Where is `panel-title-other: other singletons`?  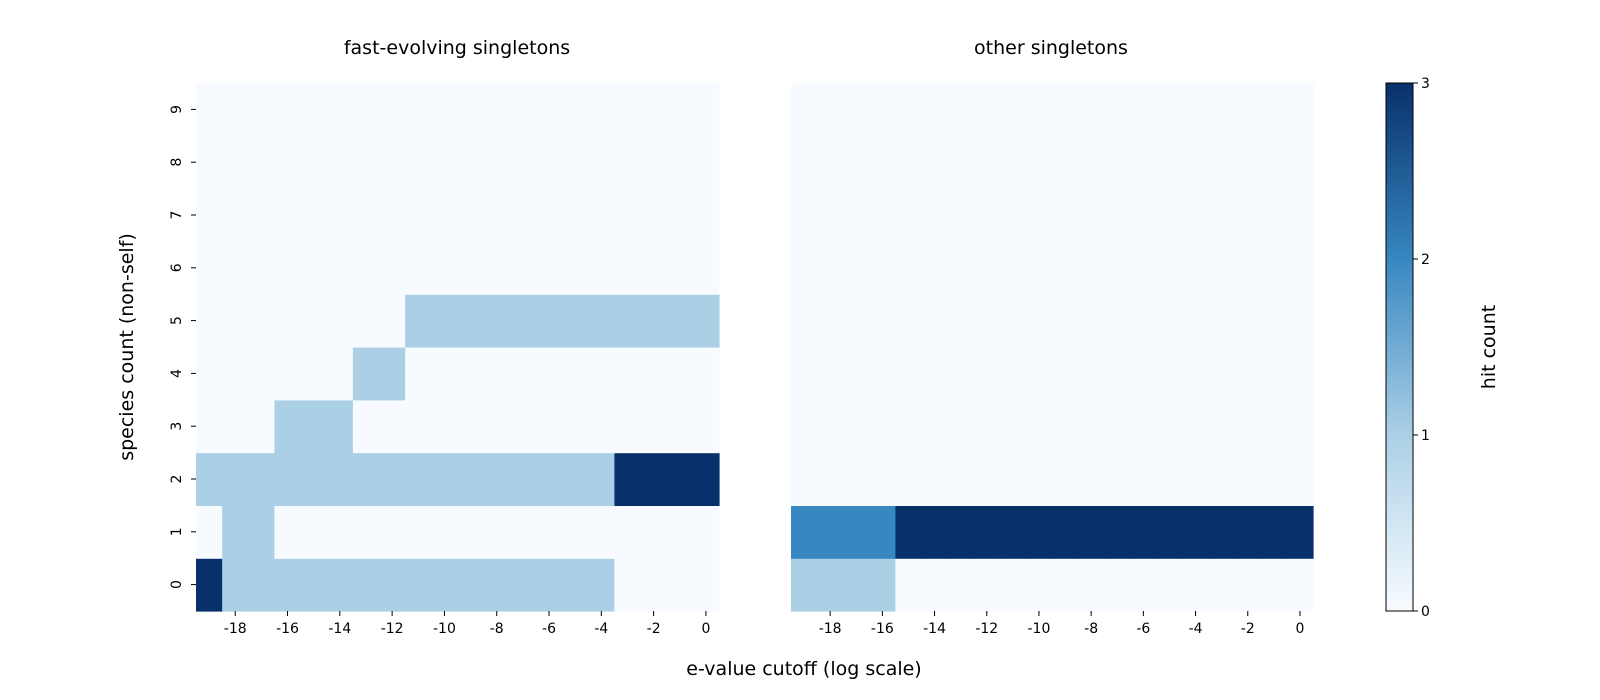
panel-title-other: other singletons is located at coordinates (1051, 48).